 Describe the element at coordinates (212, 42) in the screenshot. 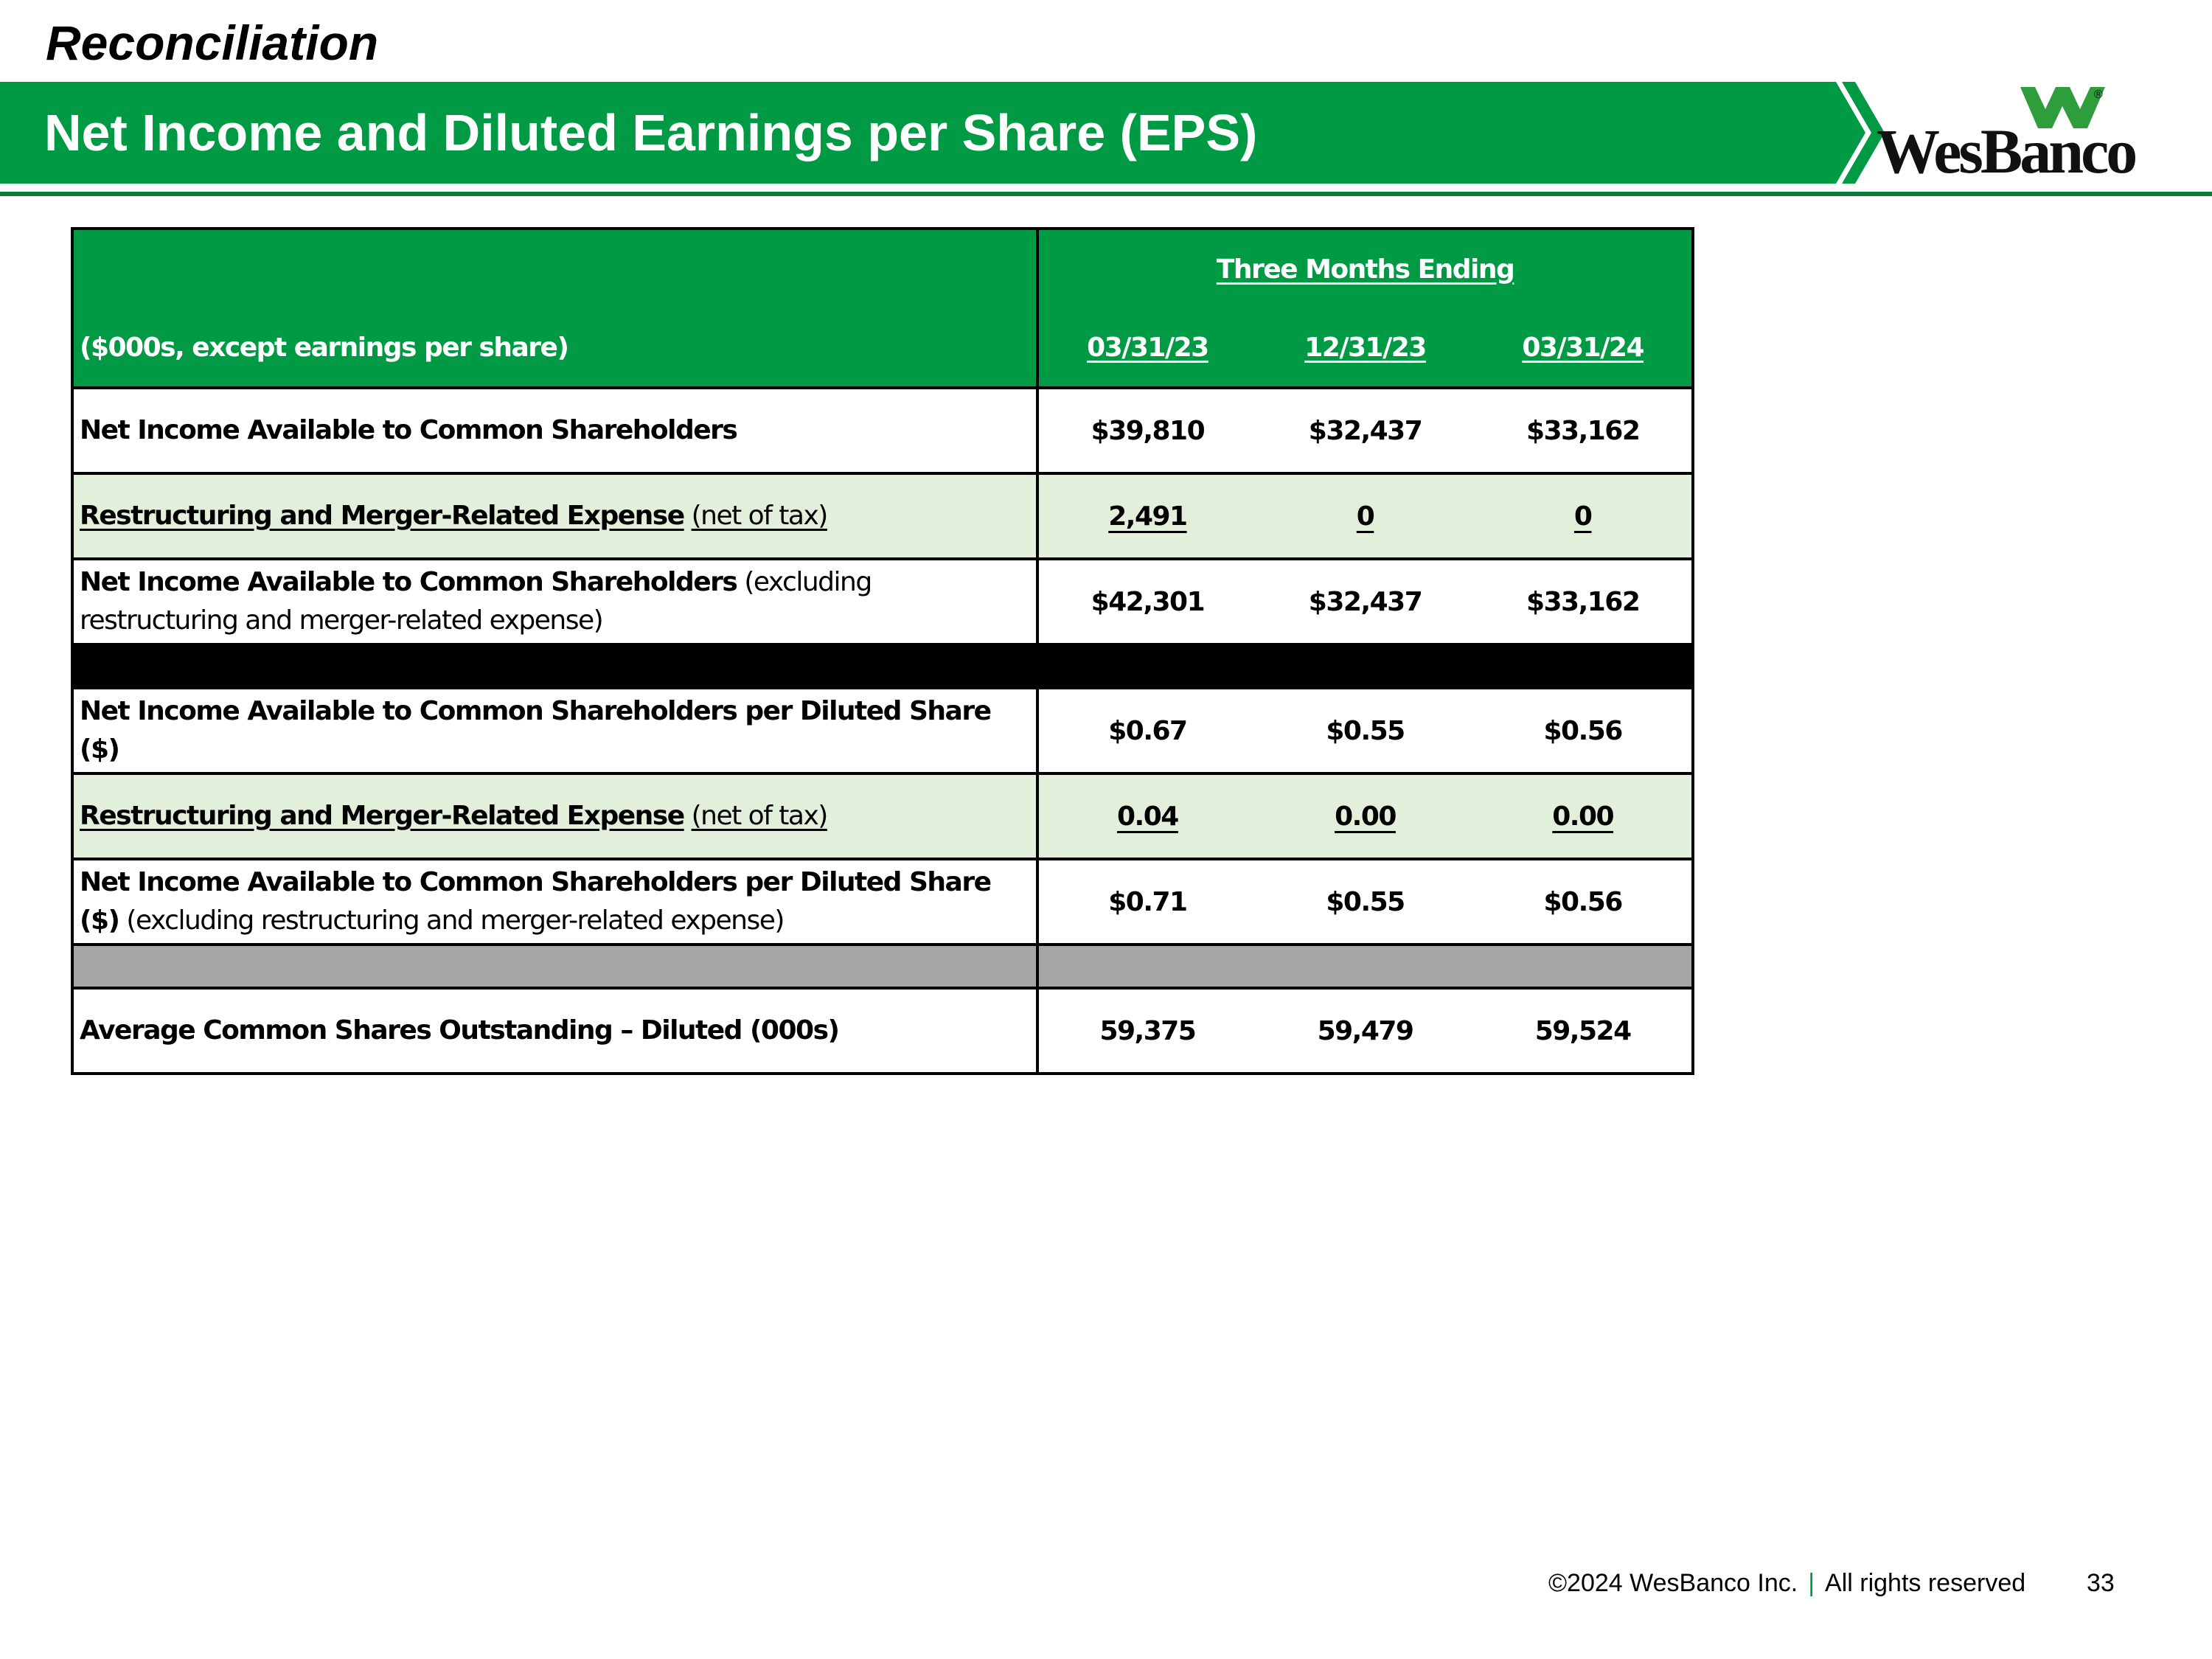

I see `section-title: Reconciliation` at that location.